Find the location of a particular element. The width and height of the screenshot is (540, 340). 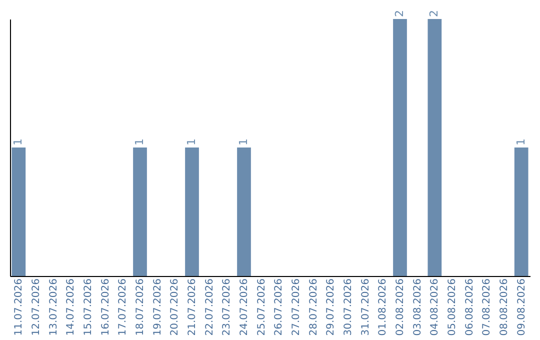

x-tick-label: 26.07.2026 is located at coordinates (279, 307).